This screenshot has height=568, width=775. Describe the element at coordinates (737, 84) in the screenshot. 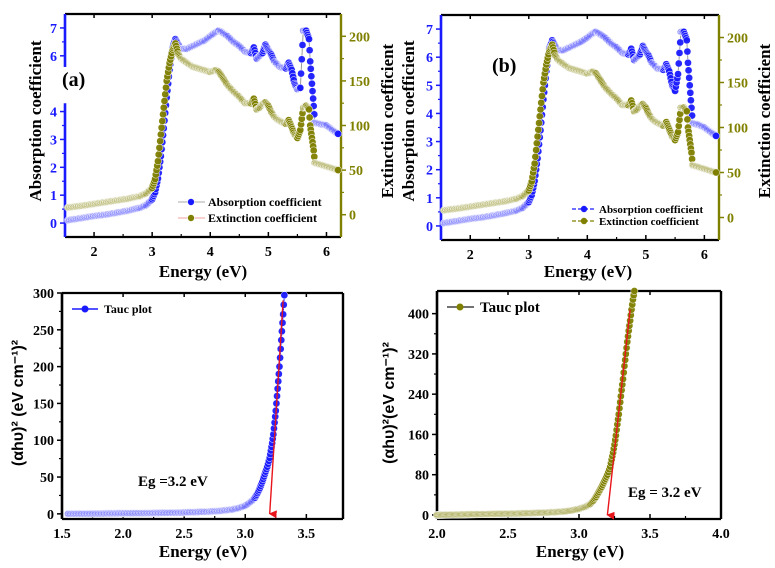

I see `y2-tick-label-b: 150` at that location.